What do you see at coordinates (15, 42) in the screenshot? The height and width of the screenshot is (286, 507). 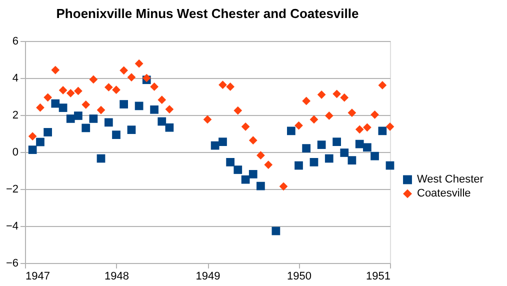 I see `y-tick-label: 6` at bounding box center [15, 42].